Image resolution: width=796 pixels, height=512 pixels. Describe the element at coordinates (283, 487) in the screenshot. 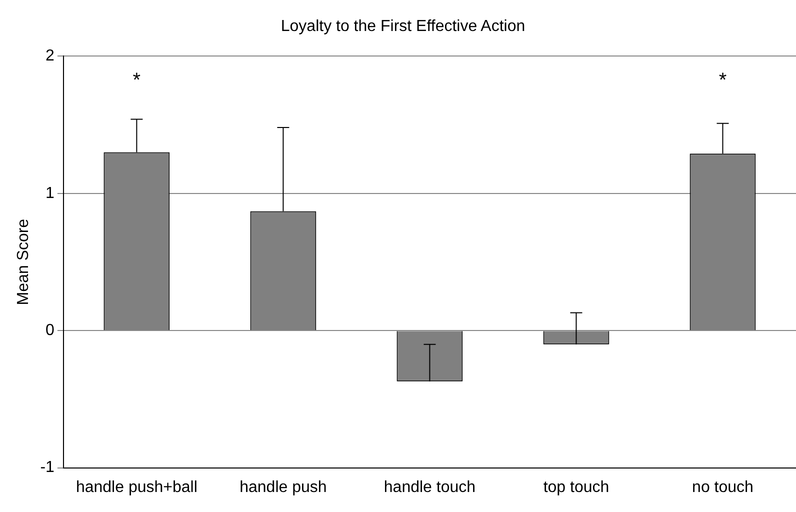

I see `x-tick-label: handle push` at that location.